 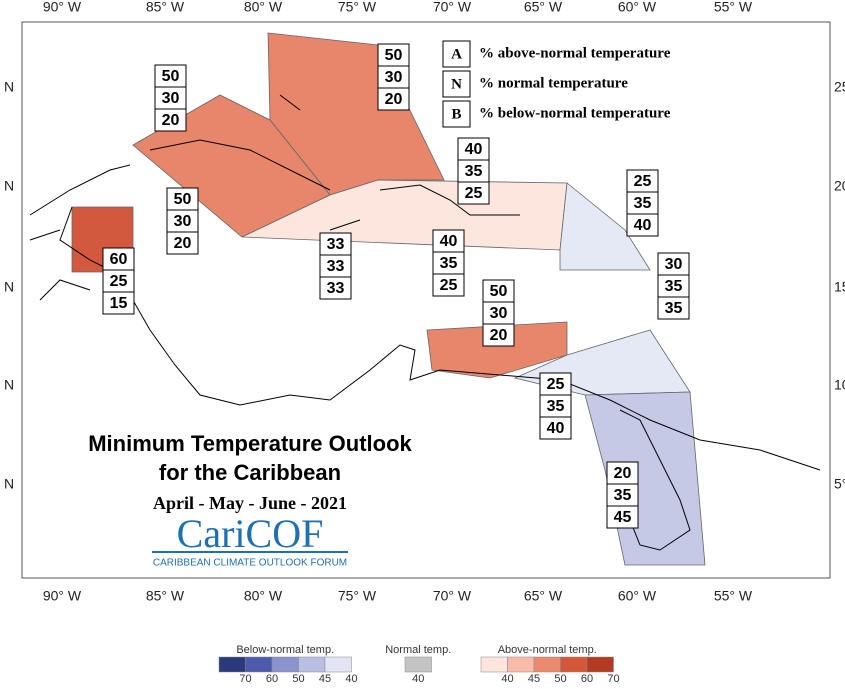 What do you see at coordinates (553, 83) in the screenshot?
I see `key-text: % normal temperature` at bounding box center [553, 83].